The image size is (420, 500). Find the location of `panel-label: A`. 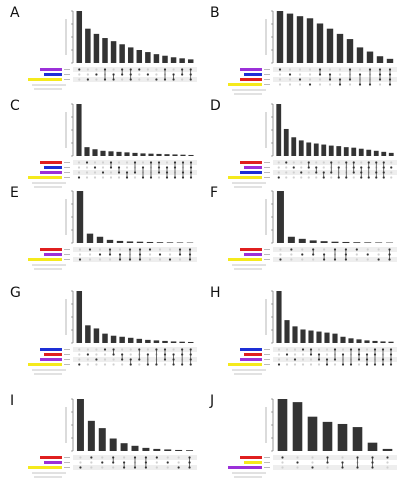

panel-label: A is located at coordinates (15, 13).